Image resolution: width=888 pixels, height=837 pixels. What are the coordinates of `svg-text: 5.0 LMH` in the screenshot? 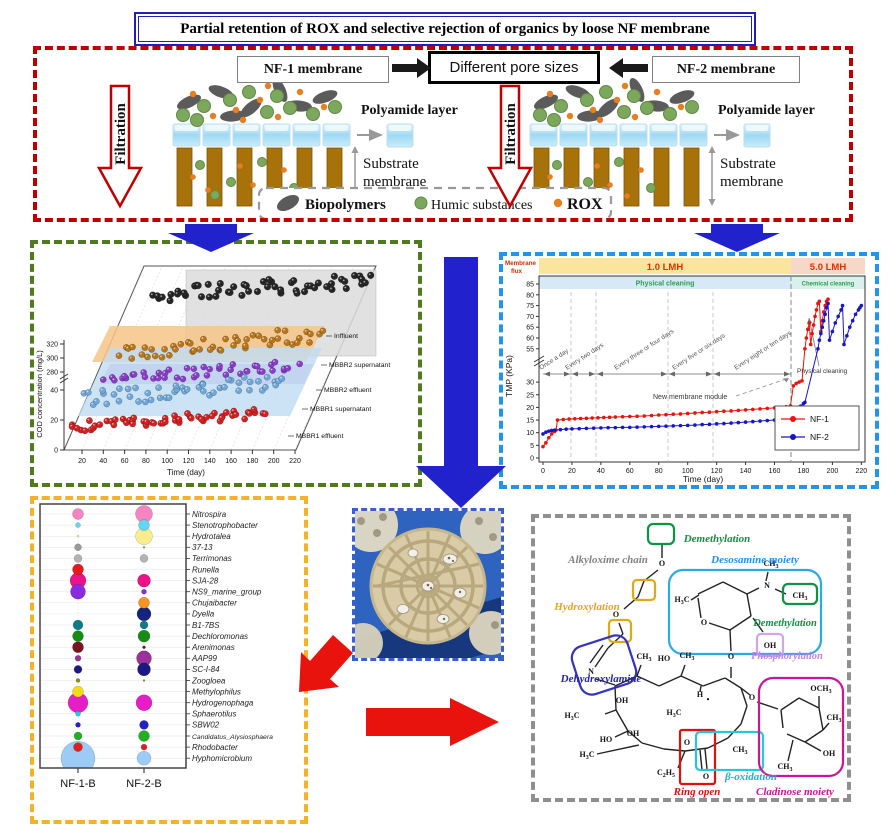 It's located at (828, 267).